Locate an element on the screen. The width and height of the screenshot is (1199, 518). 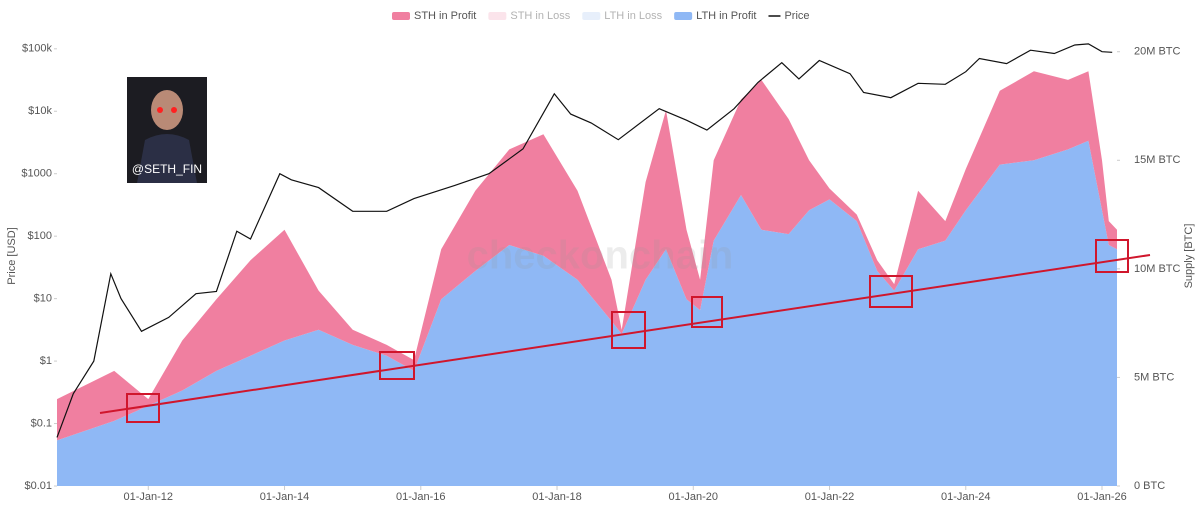
x-tick-label: 01-Jan-14 is located at coordinates (285, 497).